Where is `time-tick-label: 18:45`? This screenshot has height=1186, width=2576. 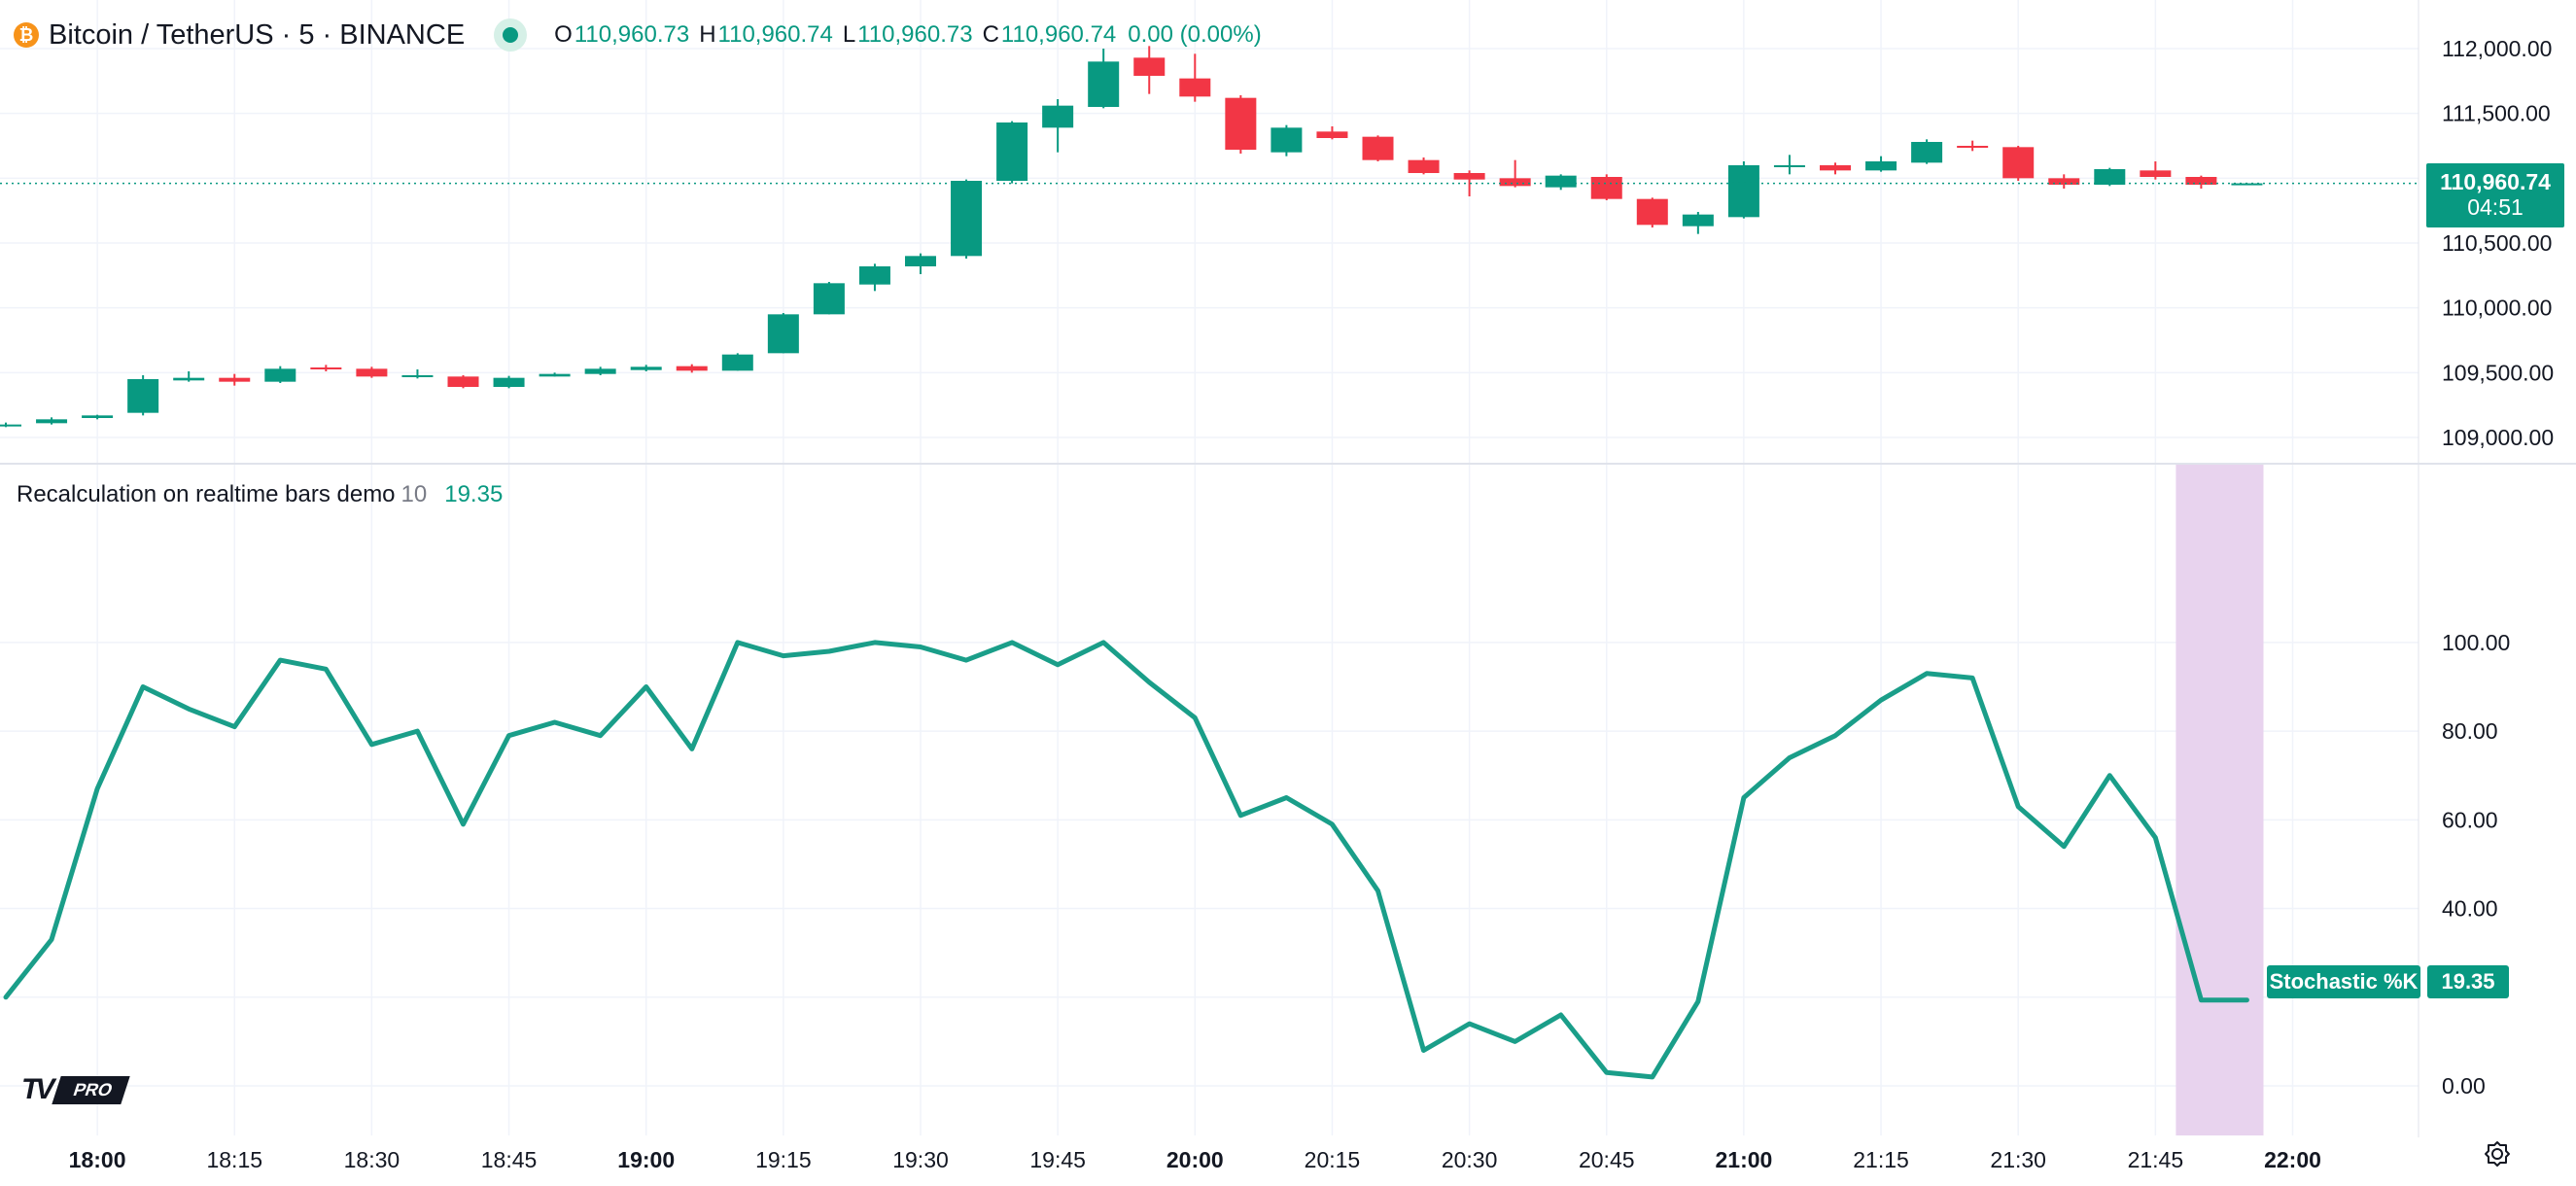
time-tick-label: 18:45 is located at coordinates (509, 1159).